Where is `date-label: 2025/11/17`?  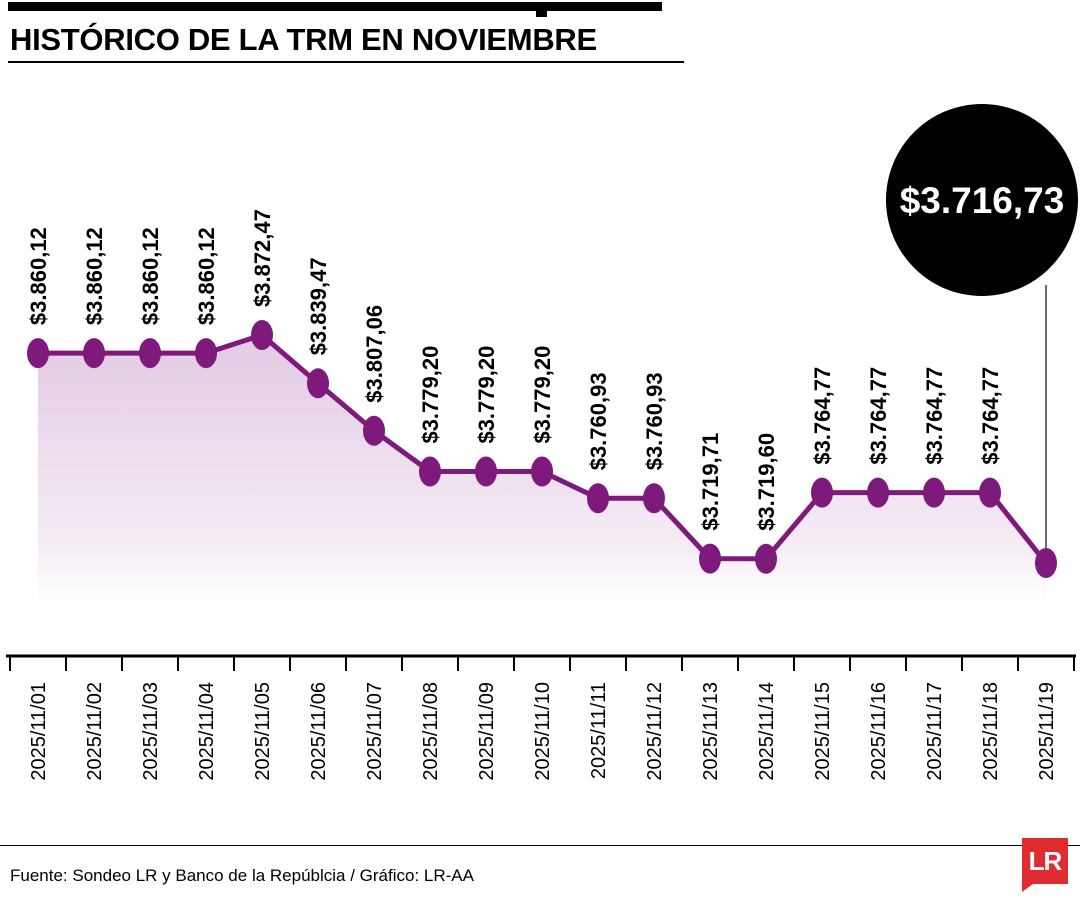
date-label: 2025/11/17 is located at coordinates (935, 731).